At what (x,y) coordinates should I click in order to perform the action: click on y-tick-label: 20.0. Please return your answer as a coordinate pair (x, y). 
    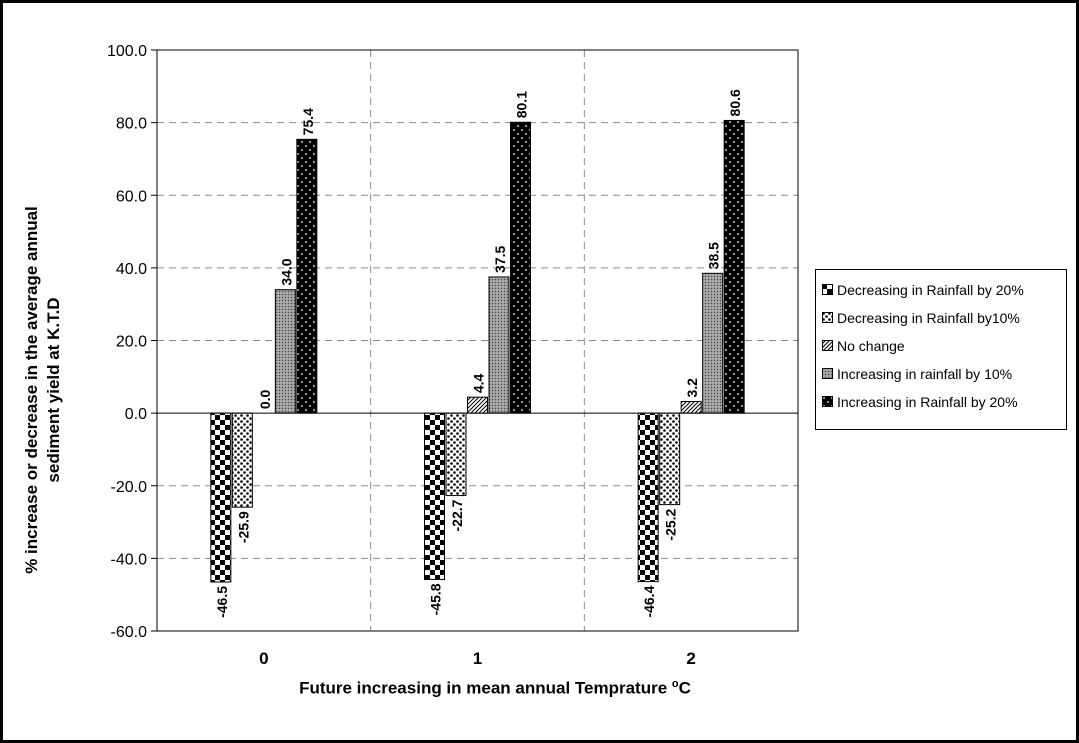
    Looking at the image, I should click on (131, 342).